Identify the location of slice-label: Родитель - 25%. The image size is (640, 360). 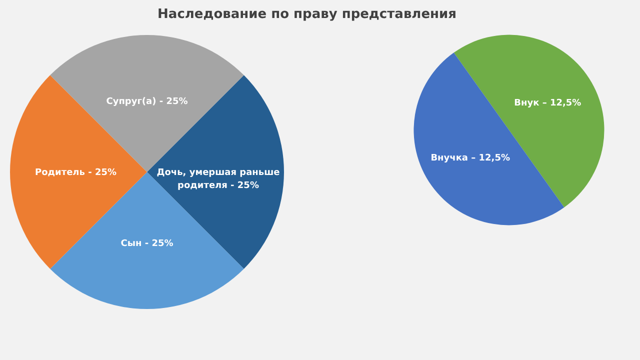
(76, 173).